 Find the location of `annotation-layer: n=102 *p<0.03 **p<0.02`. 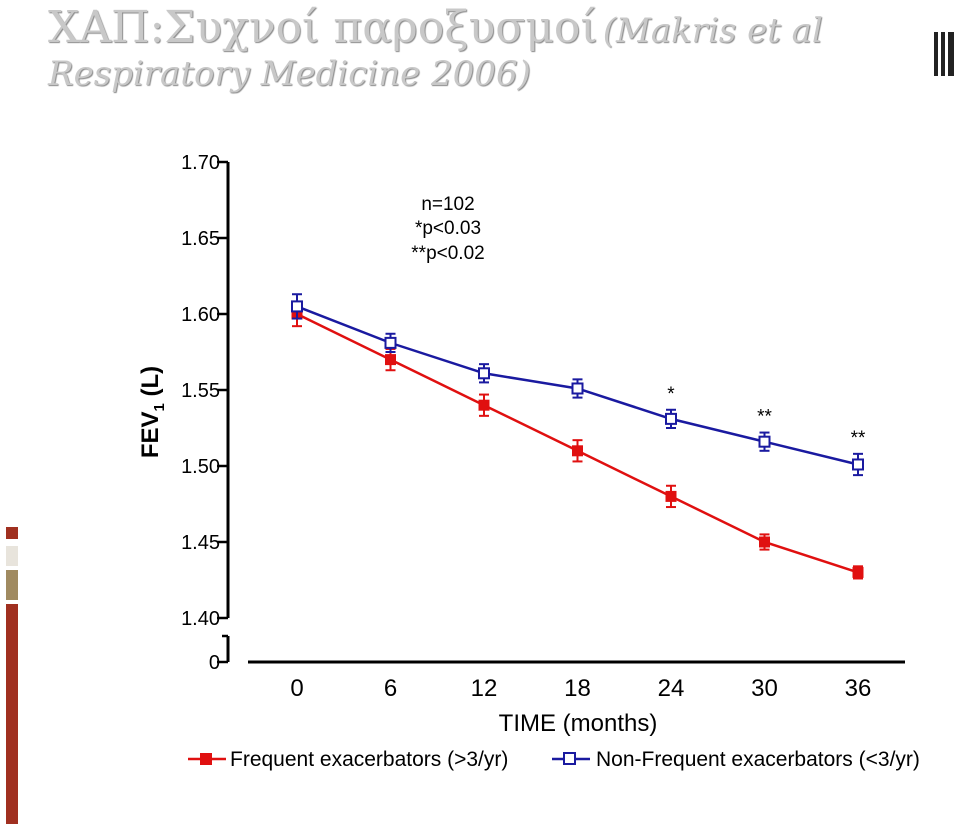

annotation-layer: n=102 *p<0.03 **p<0.02 is located at coordinates (447, 229).